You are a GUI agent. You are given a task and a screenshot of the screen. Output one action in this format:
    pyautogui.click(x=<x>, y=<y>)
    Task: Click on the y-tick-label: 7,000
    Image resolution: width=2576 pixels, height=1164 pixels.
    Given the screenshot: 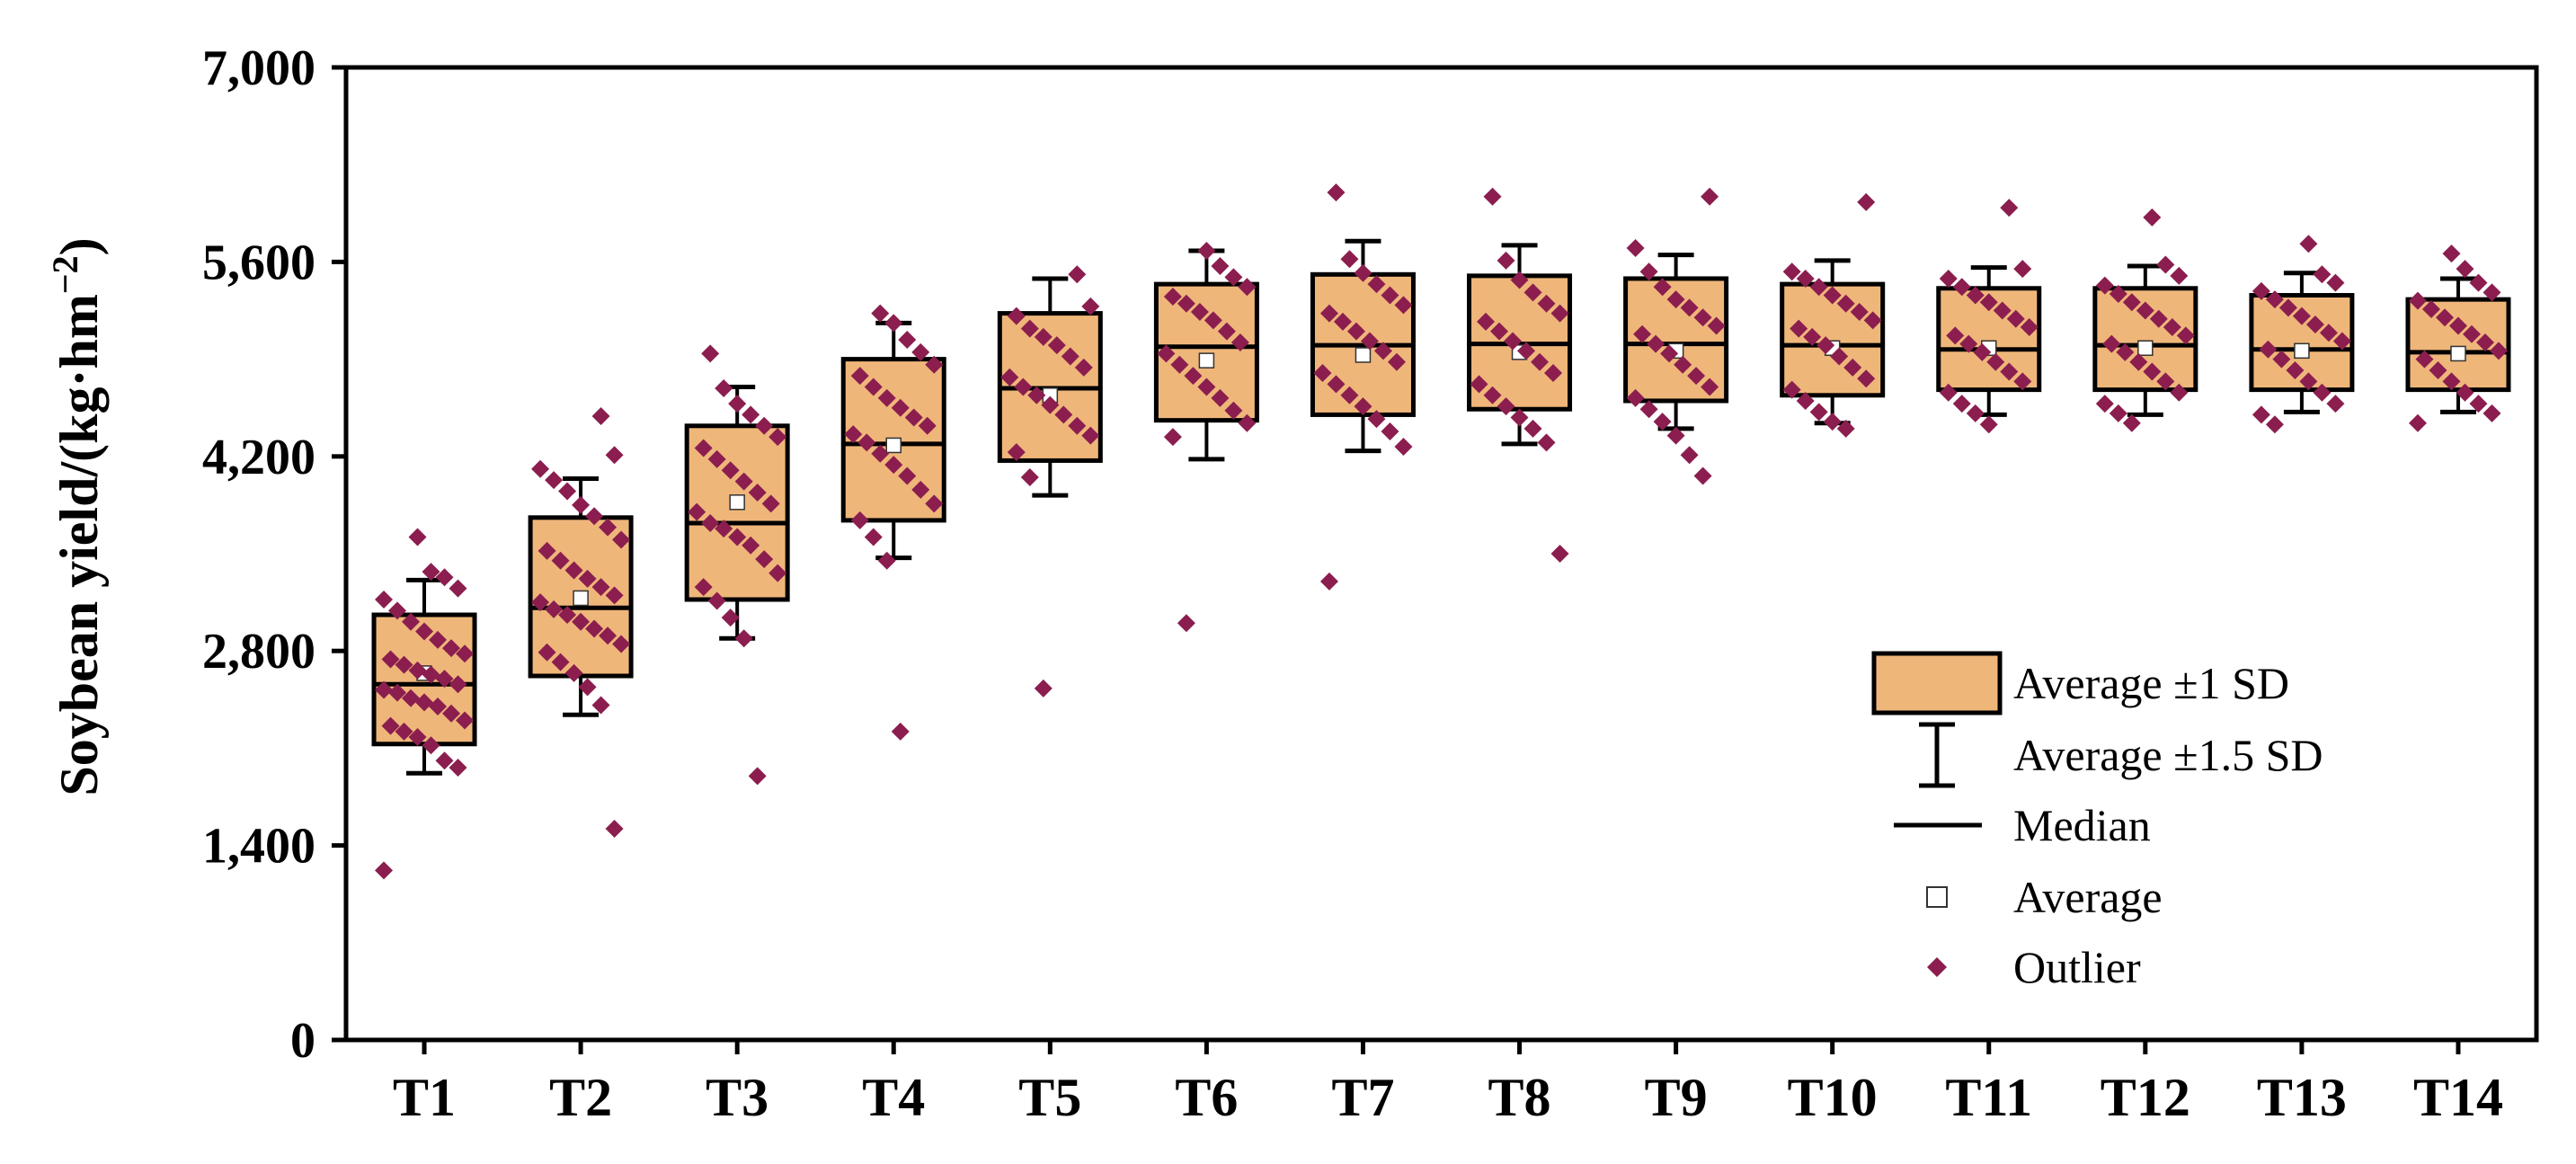 What is the action you would take?
    pyautogui.click(x=258, y=68)
    